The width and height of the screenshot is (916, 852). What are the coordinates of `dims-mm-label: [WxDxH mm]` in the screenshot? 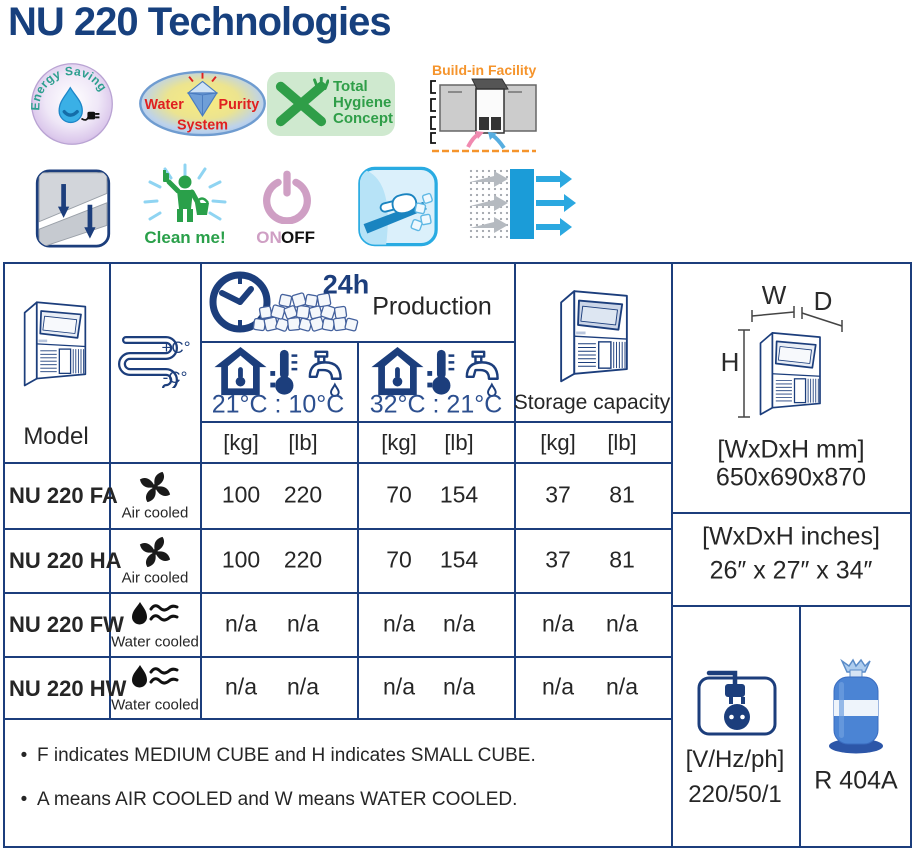 It's located at (791, 449).